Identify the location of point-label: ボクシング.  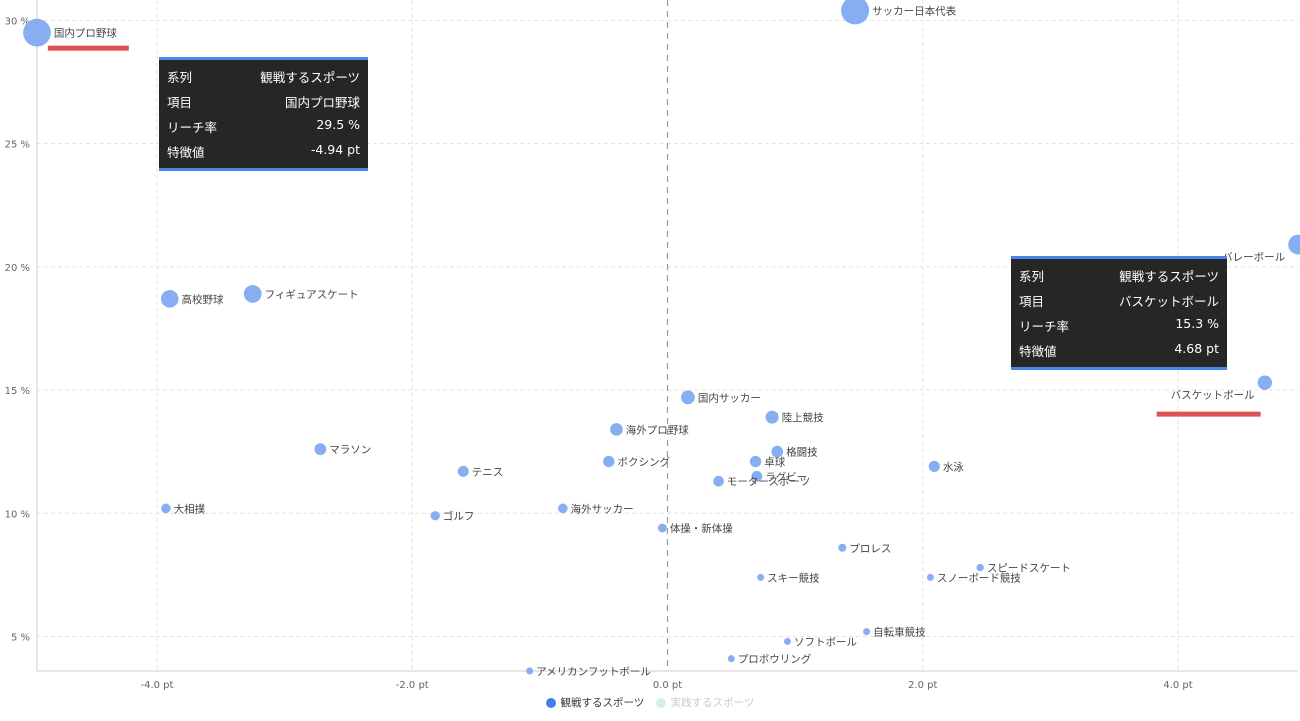
(643, 462).